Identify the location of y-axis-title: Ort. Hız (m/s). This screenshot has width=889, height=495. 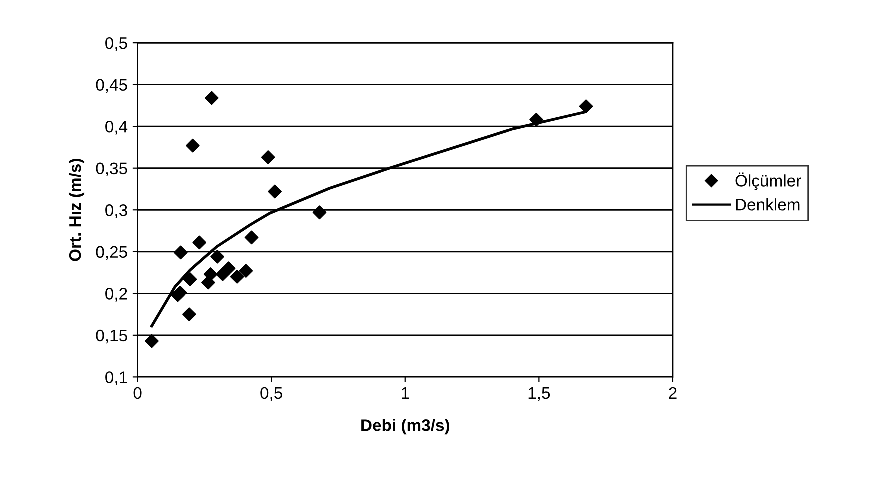
(76, 210).